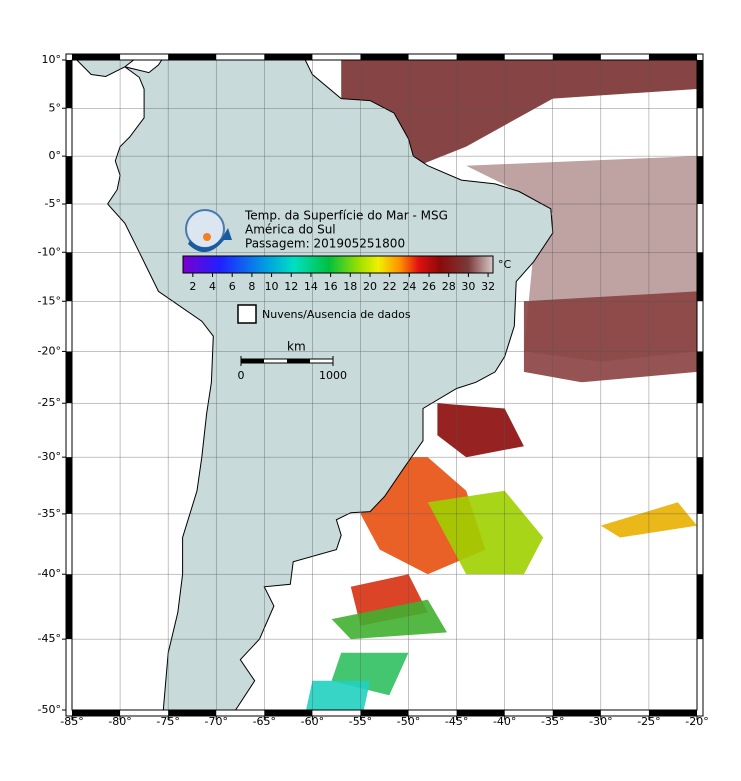 This screenshot has height=781, width=741. What do you see at coordinates (456, 721) in the screenshot?
I see `x-tick-label: -45°` at bounding box center [456, 721].